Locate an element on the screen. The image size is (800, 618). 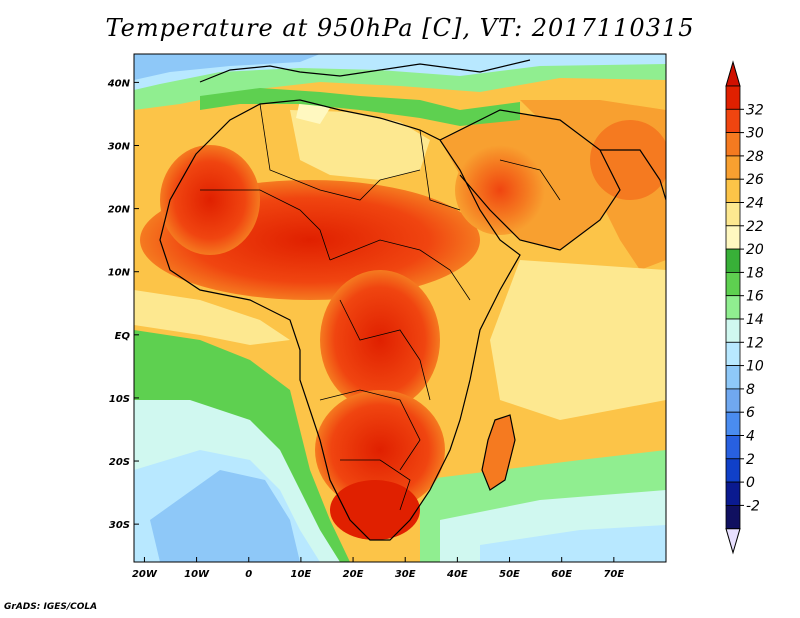
arabia-hot-zone is located at coordinates (500, 190).